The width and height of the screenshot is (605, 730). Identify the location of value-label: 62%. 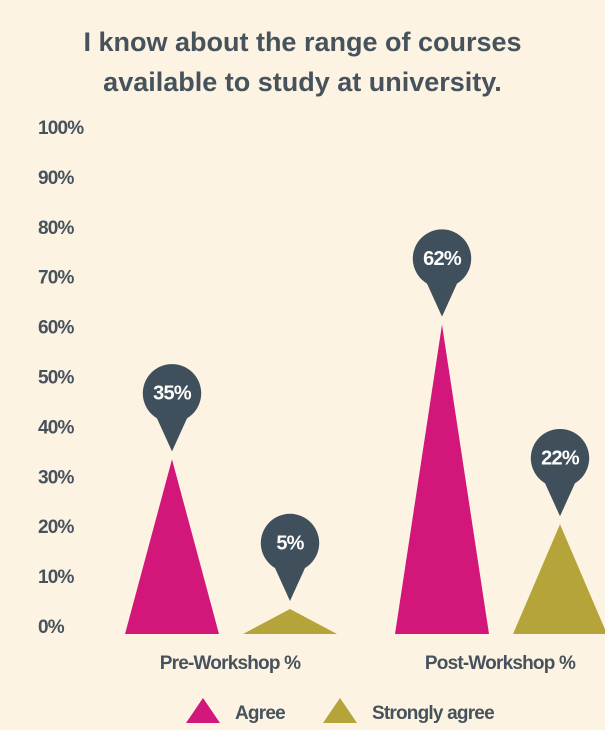
(442, 259).